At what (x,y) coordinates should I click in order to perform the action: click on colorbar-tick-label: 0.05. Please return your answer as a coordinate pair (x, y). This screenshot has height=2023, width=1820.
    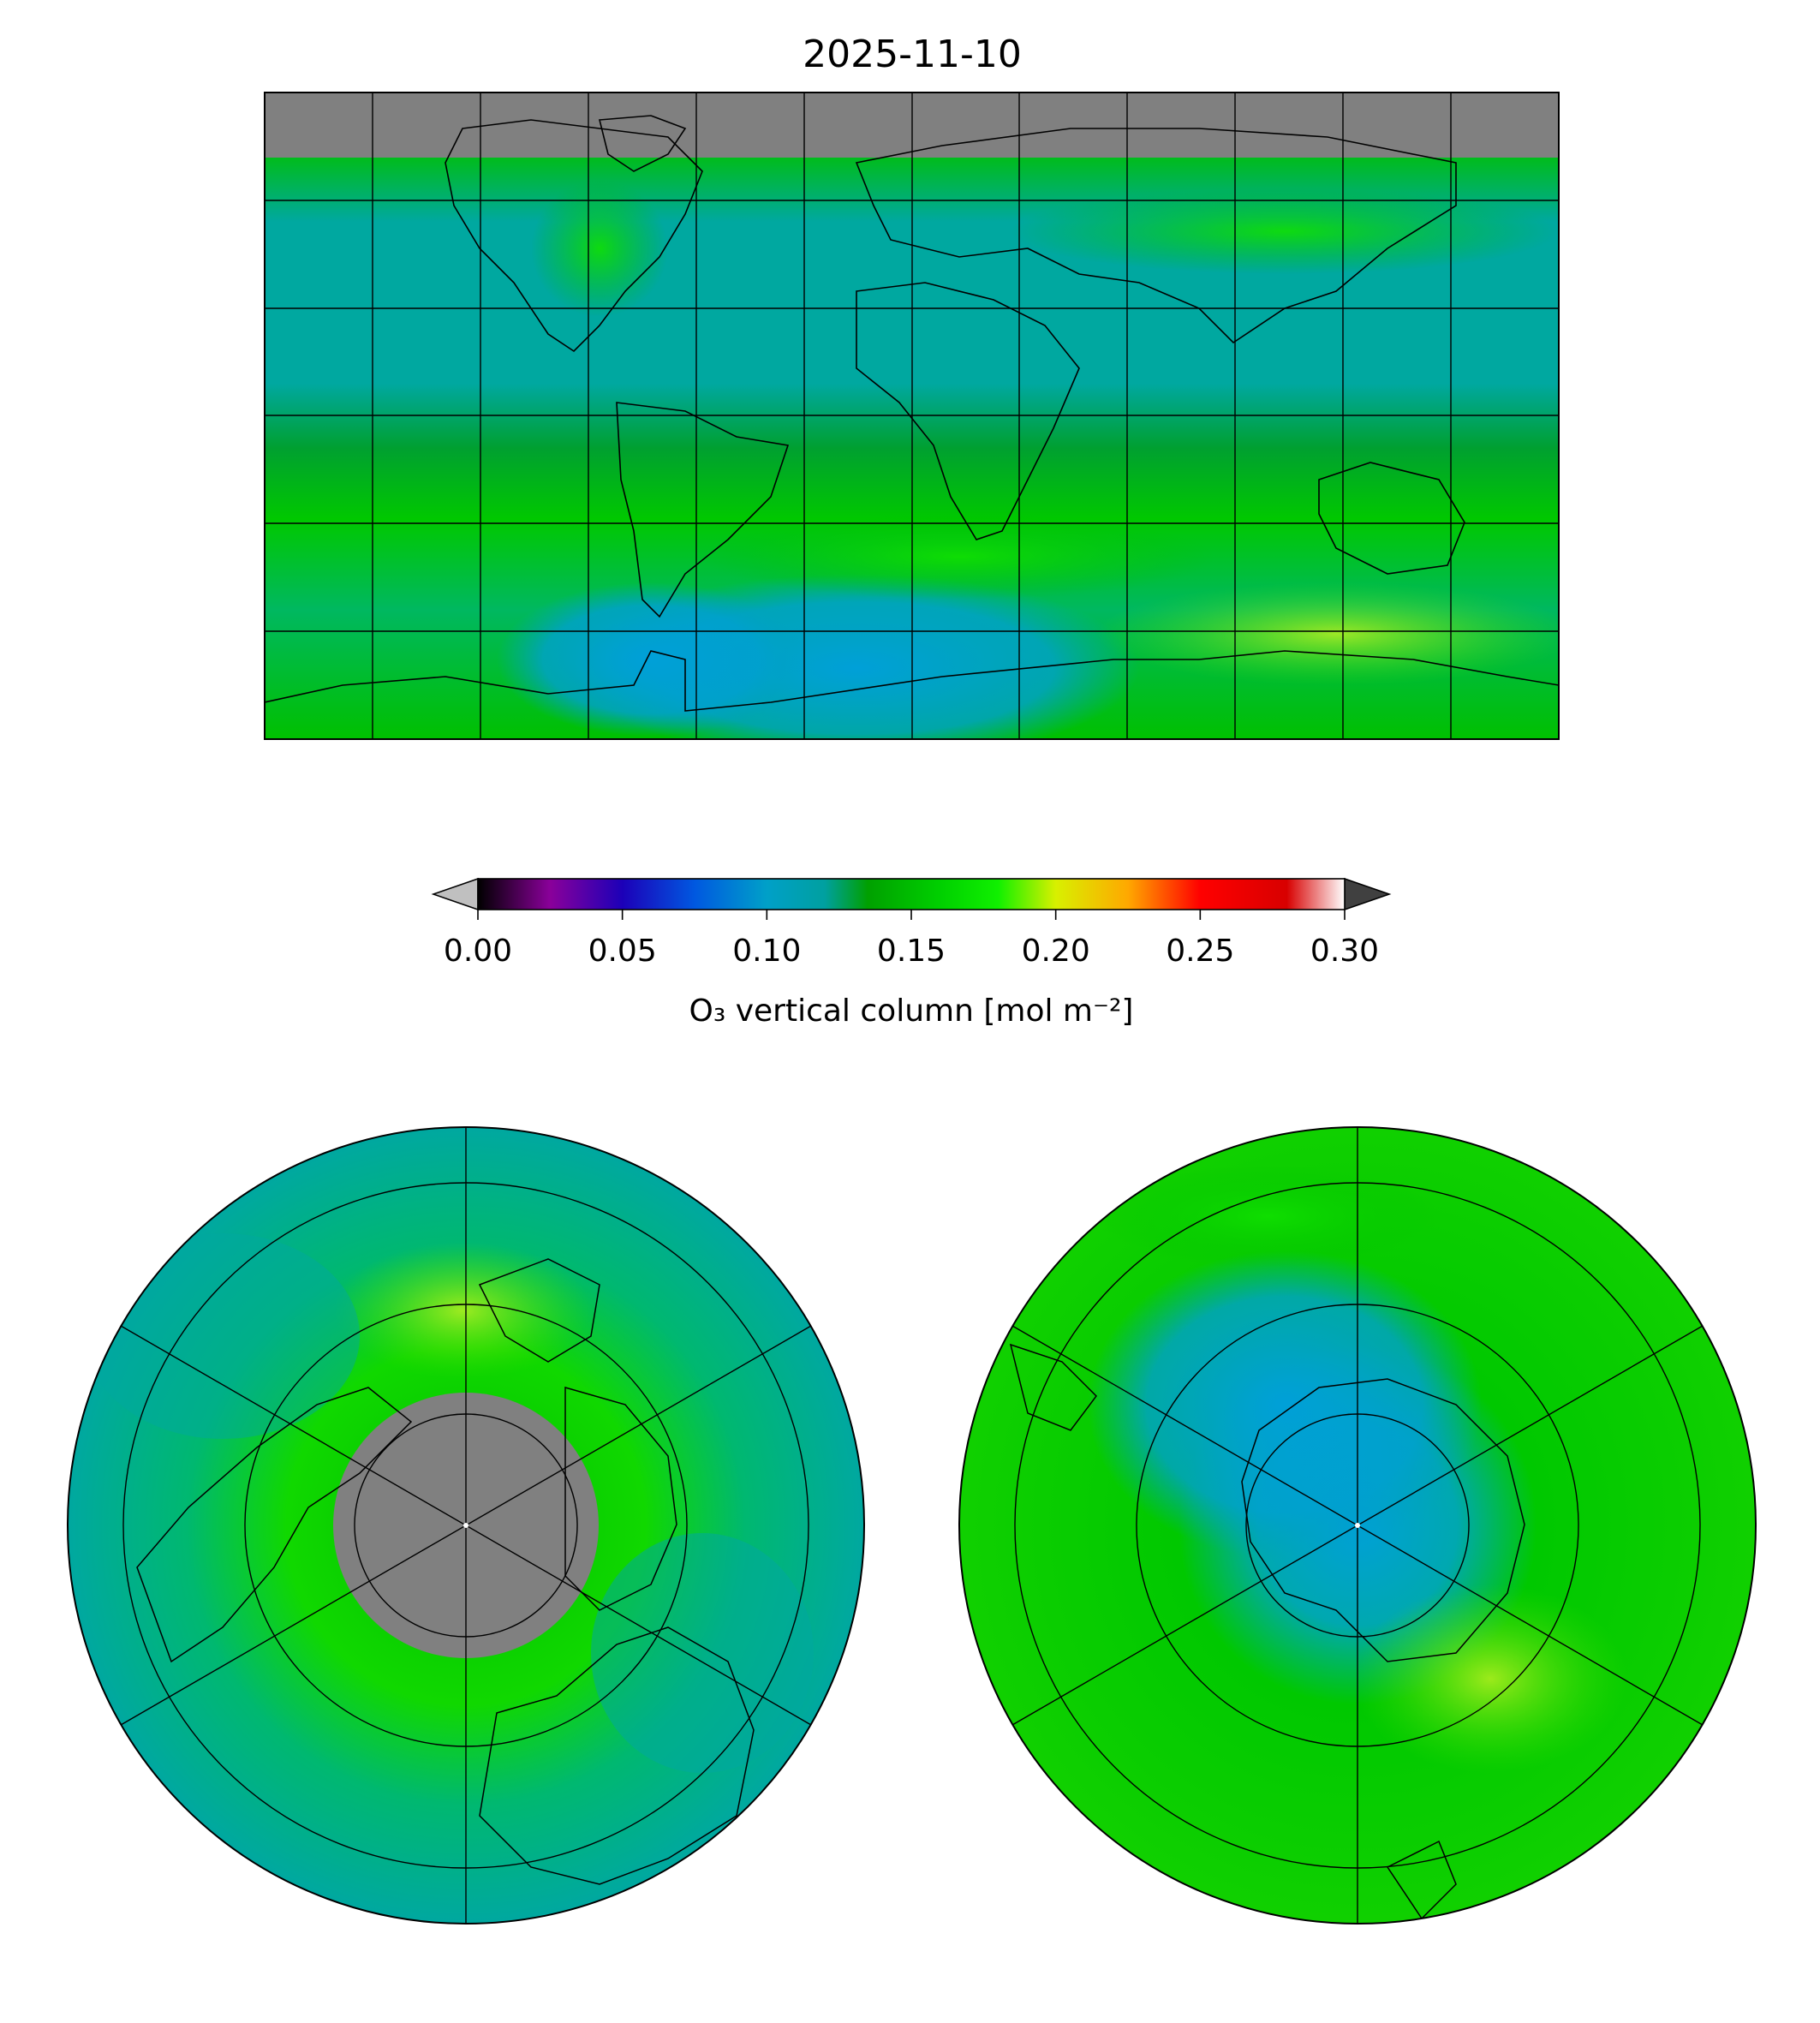
    Looking at the image, I should click on (622, 951).